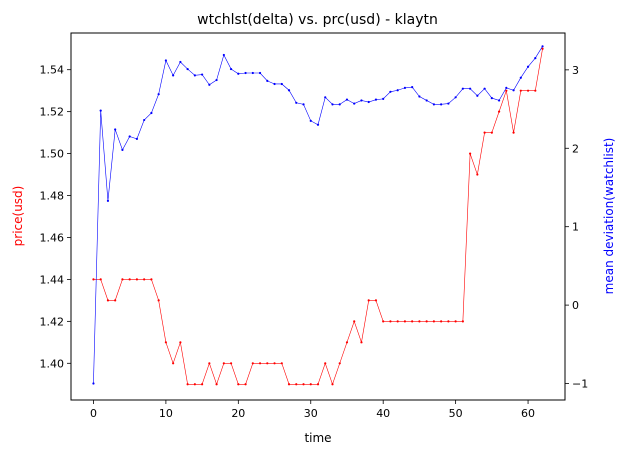 Image resolution: width=625 pixels, height=455 pixels. What do you see at coordinates (575, 70) in the screenshot?
I see `right-y-tick-label: 3` at bounding box center [575, 70].